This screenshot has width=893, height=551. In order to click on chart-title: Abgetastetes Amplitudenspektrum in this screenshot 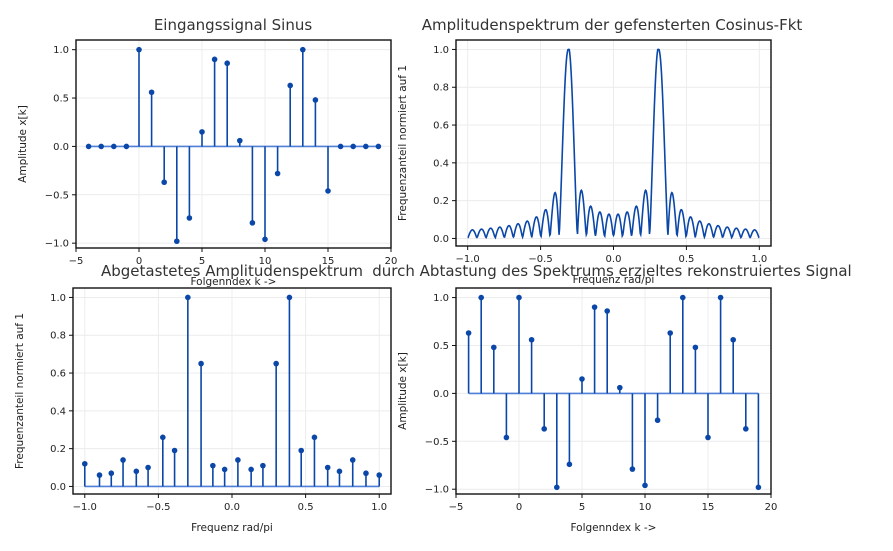, I will do `click(232, 271)`.